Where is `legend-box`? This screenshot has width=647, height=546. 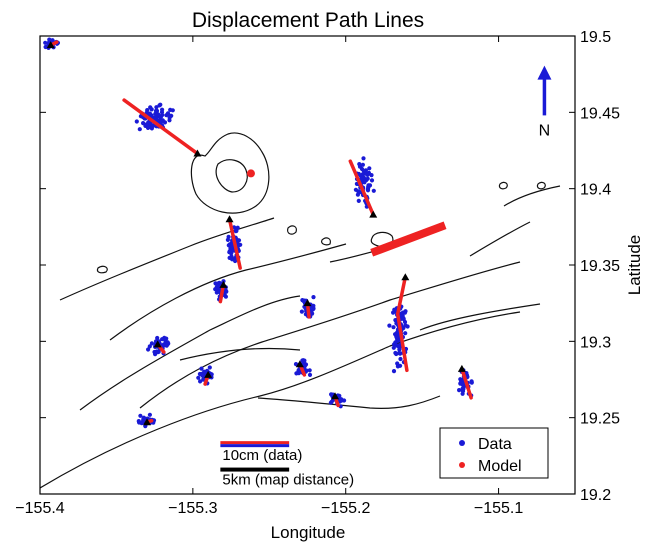
legend-box is located at coordinates (494, 453).